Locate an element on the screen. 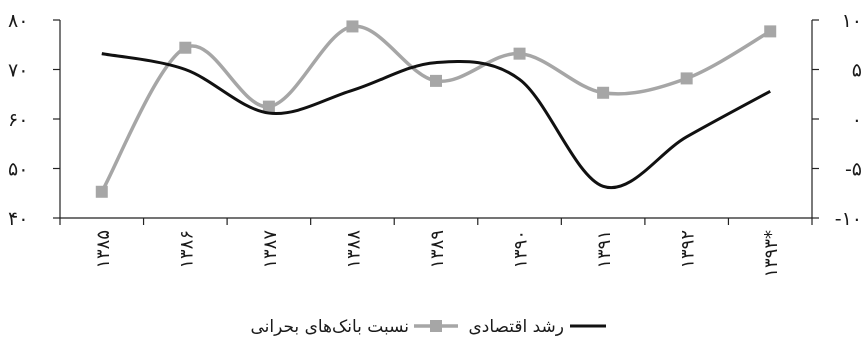 The image size is (868, 360). legend-label: نسبت بانک‌های بحرانی is located at coordinates (329, 327).